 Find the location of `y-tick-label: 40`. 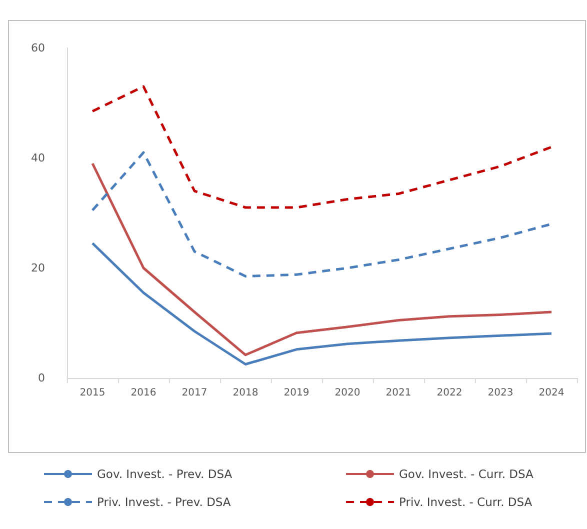

y-tick-label: 40 is located at coordinates (38, 158).